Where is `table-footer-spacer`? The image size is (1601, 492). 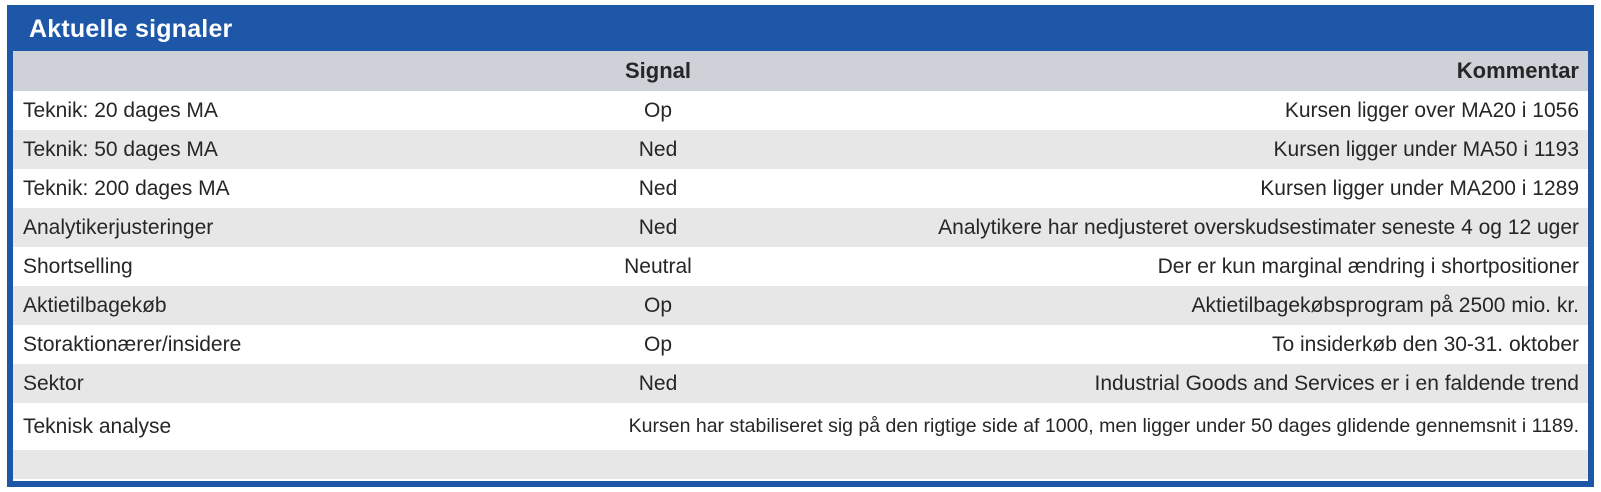
table-footer-spacer is located at coordinates (800, 464).